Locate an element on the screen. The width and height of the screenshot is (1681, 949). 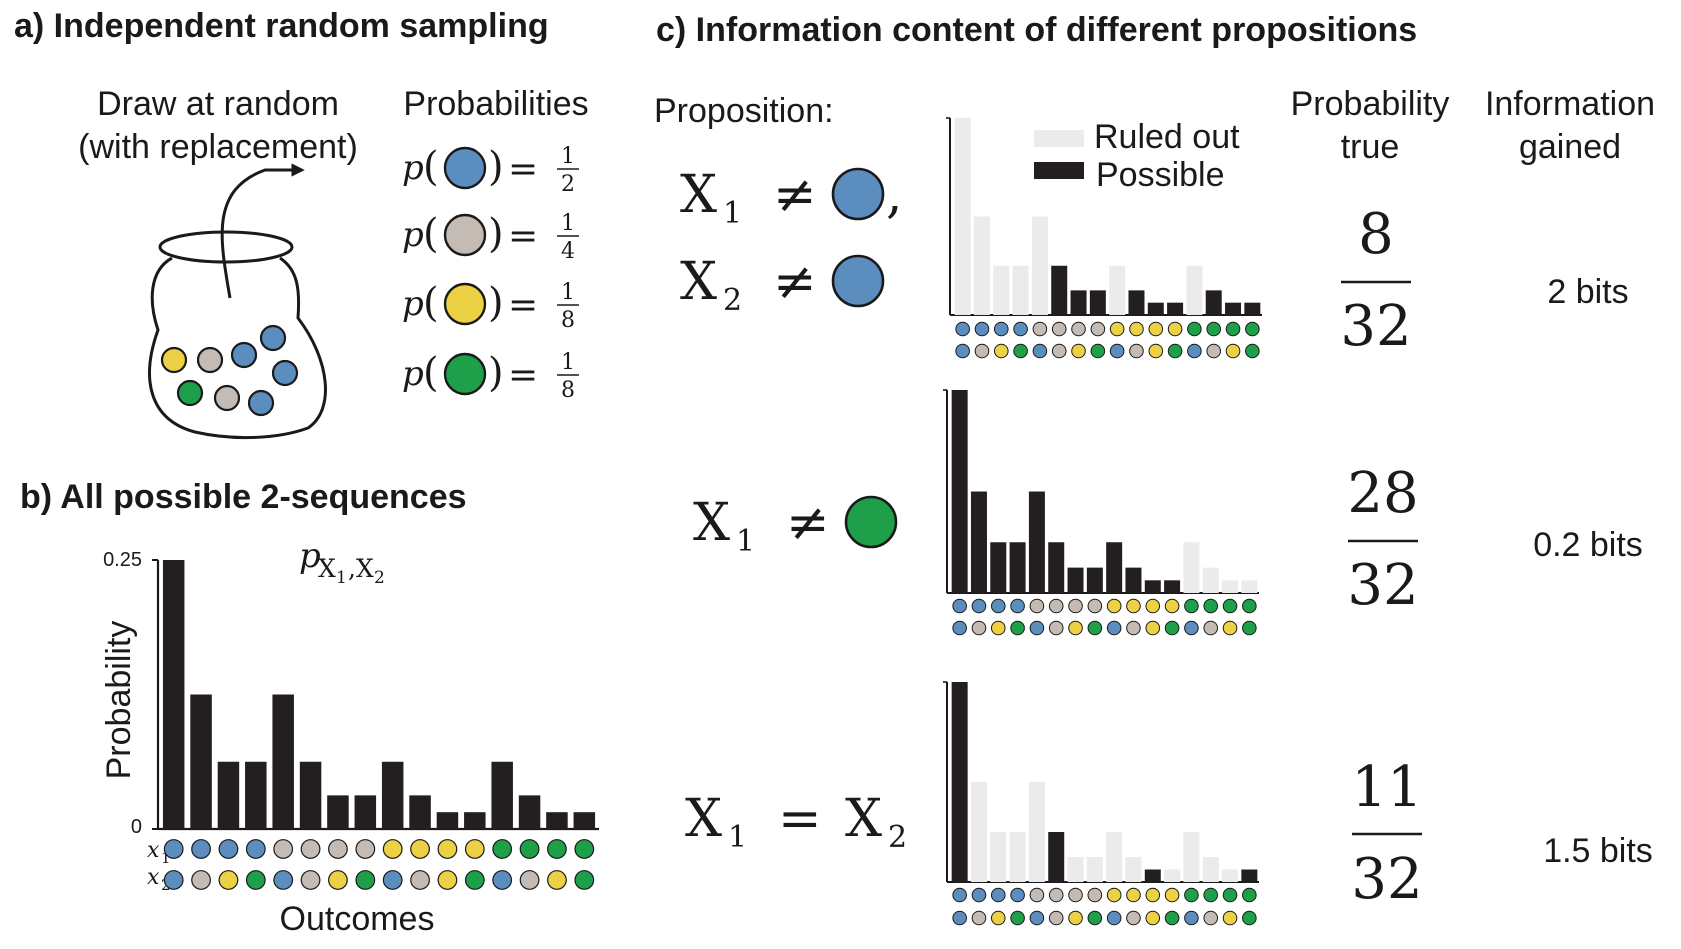
x1-row-label-index: 1 is located at coordinates (166, 858).